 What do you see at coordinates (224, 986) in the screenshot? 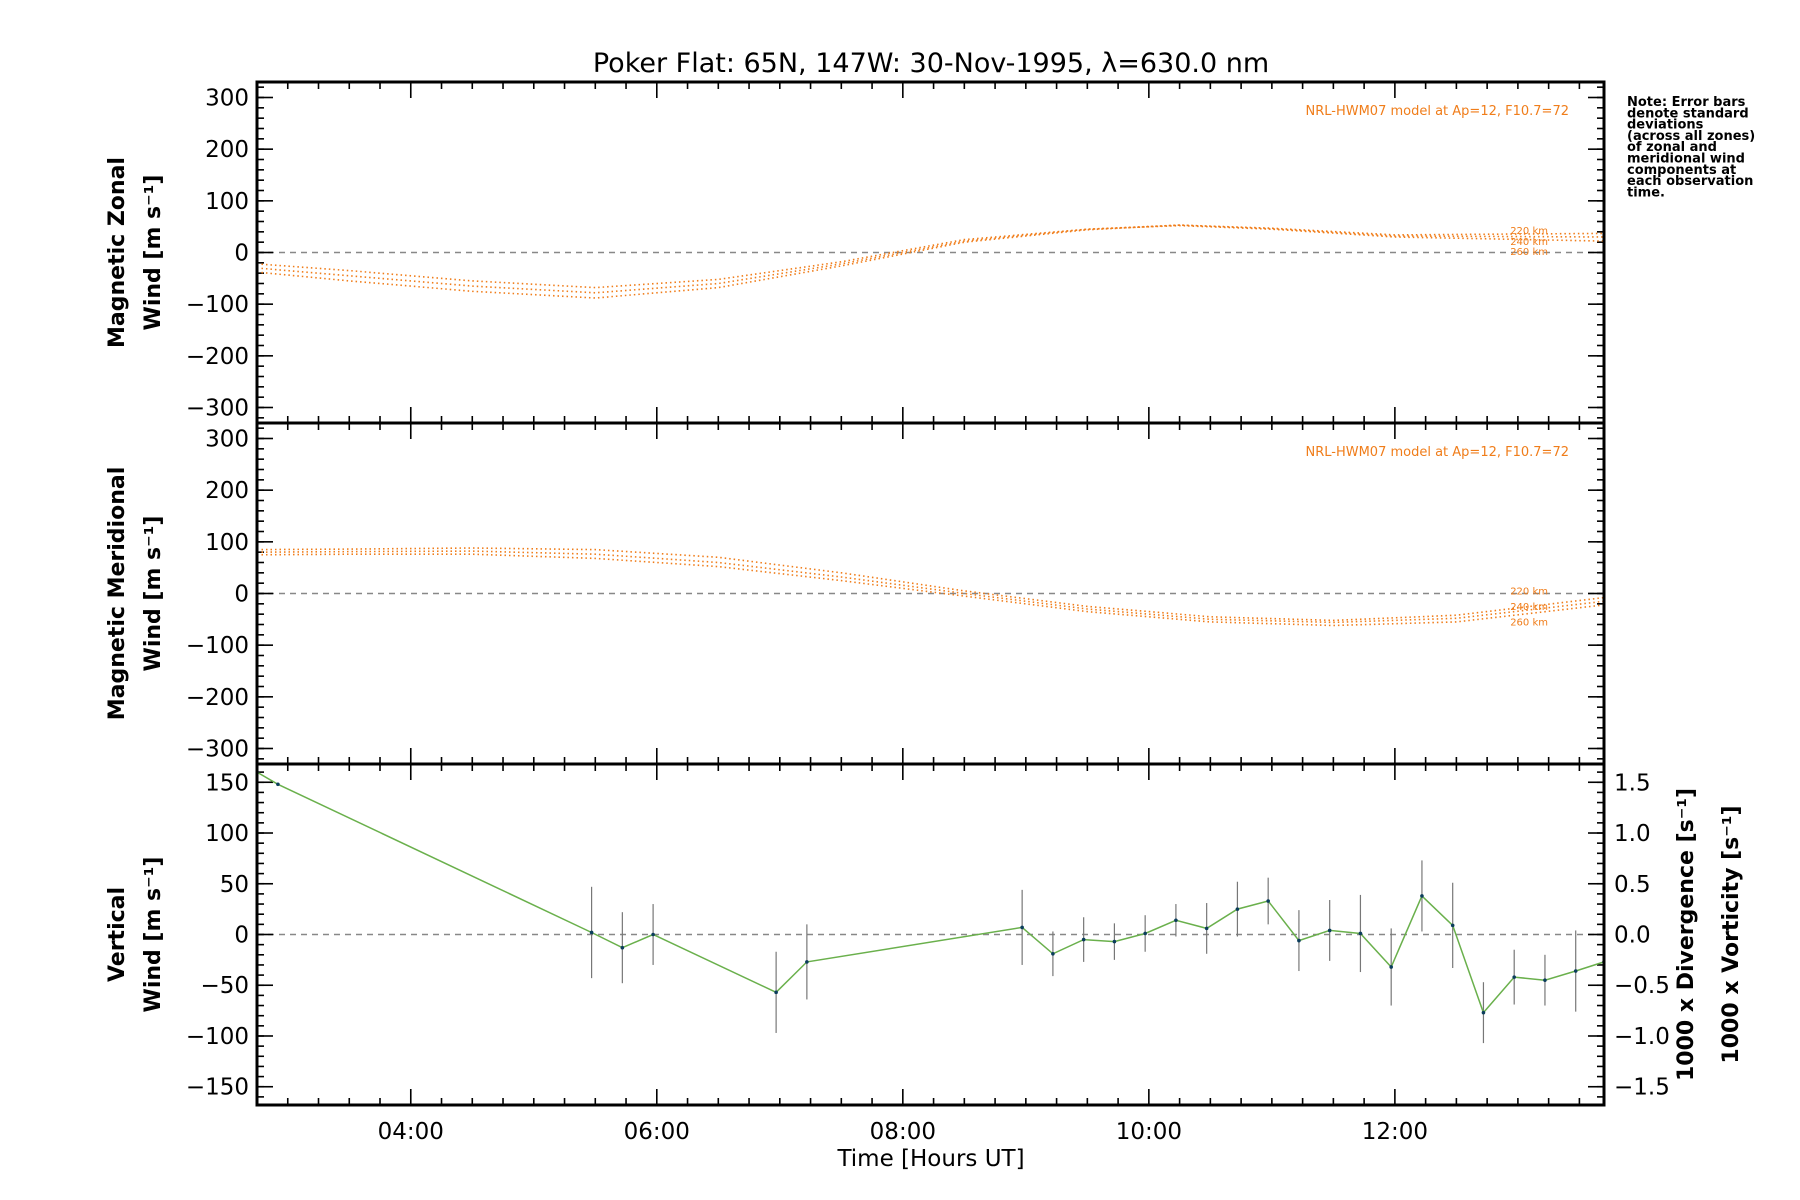
I see `y-tick-label: −50` at bounding box center [224, 986].